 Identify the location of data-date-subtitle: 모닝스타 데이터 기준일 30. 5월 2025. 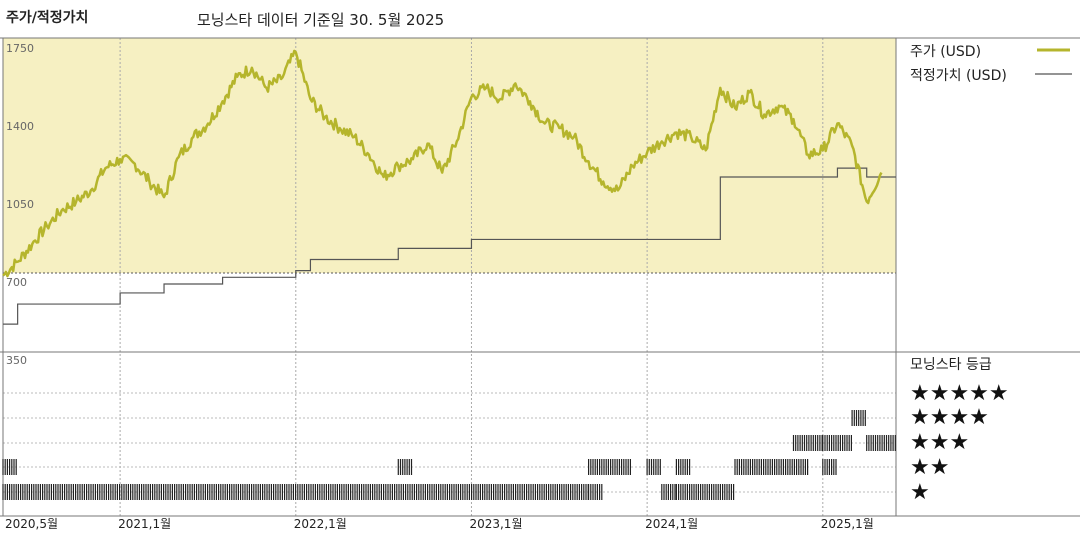
(321, 20).